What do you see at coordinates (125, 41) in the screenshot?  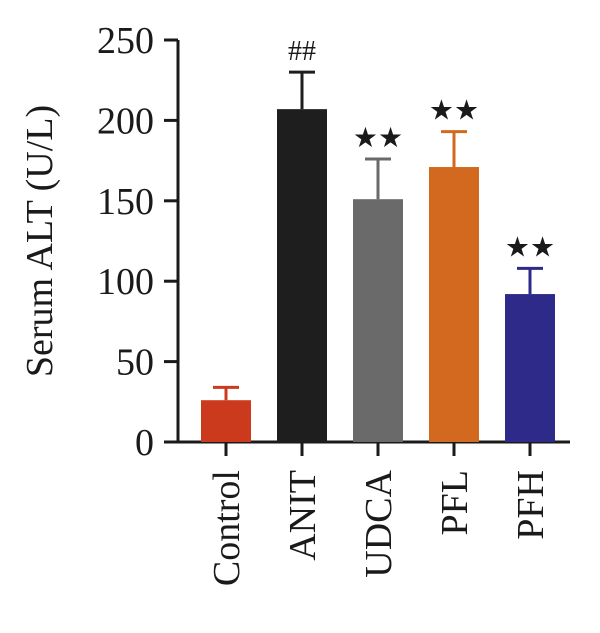 I see `y-tick-label: 250` at bounding box center [125, 41].